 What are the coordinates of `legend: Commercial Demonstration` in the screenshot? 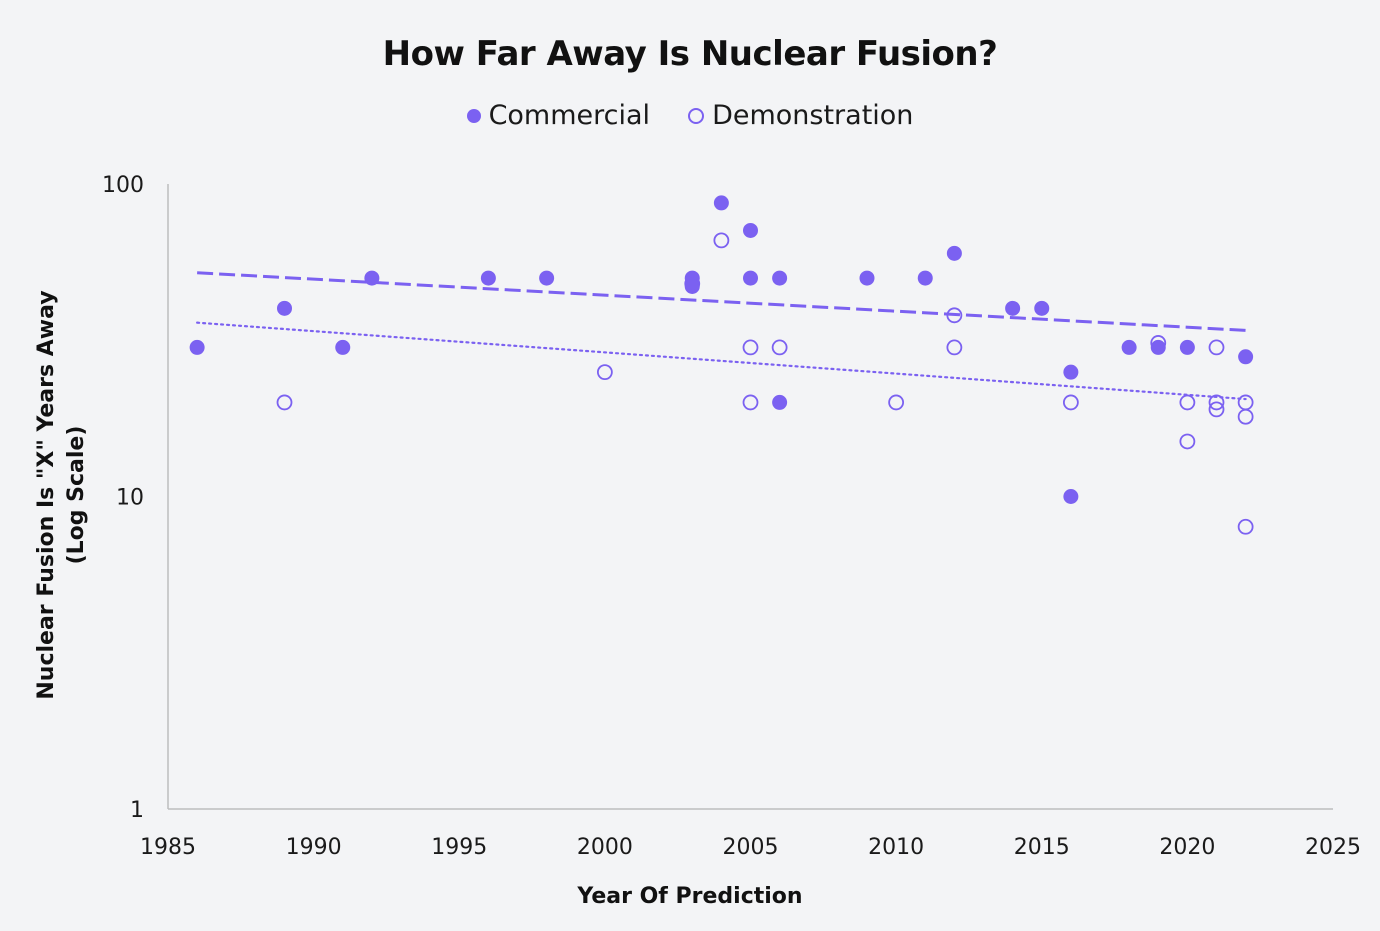 It's located at (690, 115).